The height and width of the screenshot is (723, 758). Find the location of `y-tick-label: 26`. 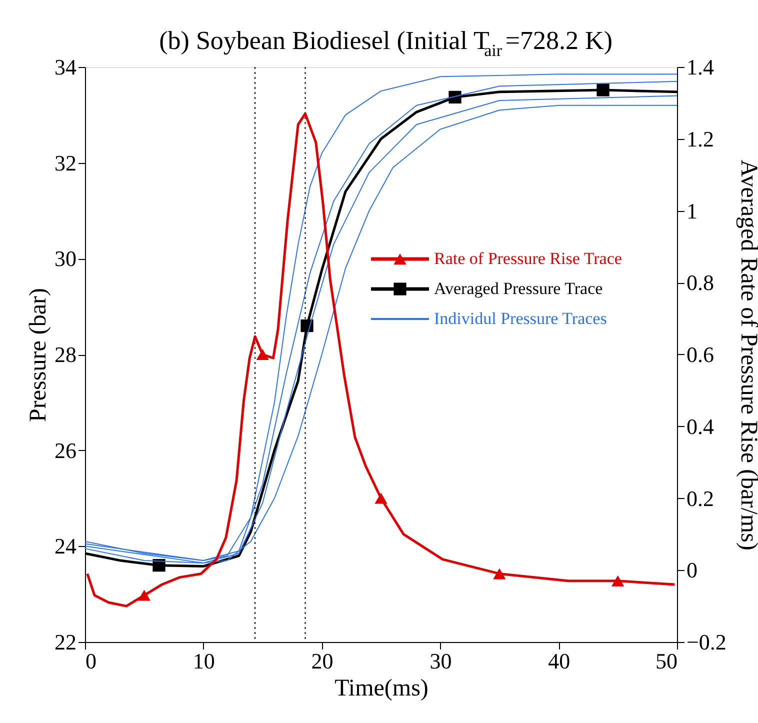

y-tick-label: 26 is located at coordinates (65, 450).